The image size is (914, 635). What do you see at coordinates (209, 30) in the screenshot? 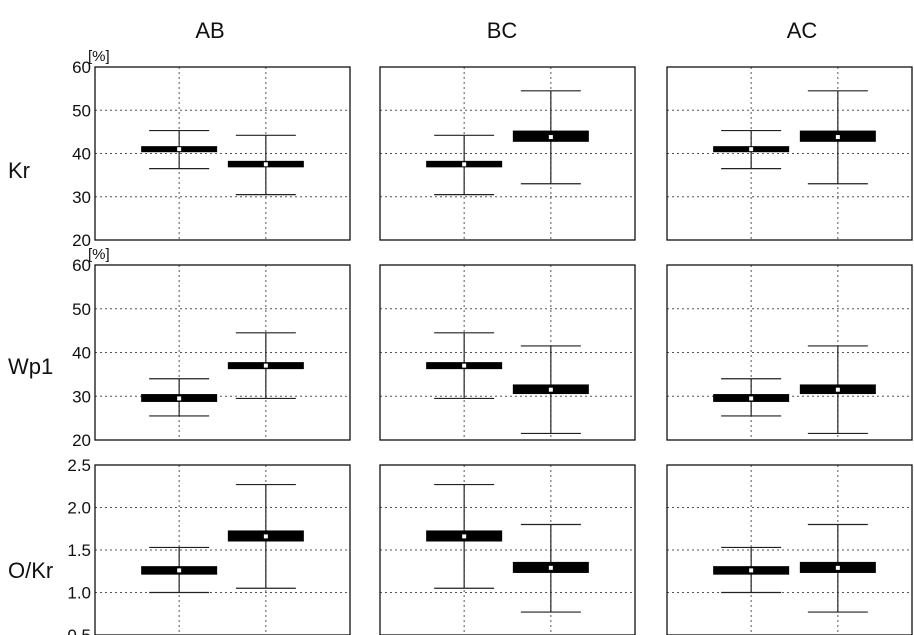
I see `column-title-ab: AB` at bounding box center [209, 30].